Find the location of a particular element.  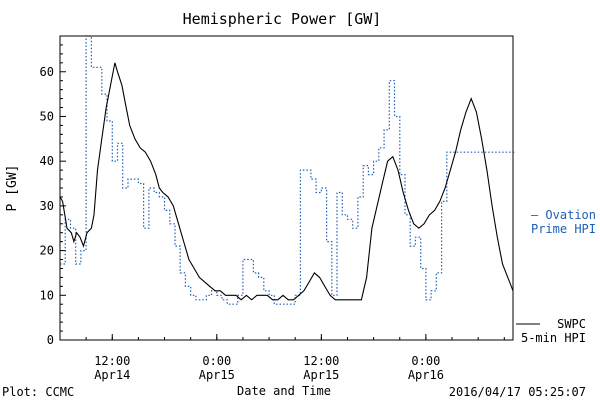

footer-right: 2016/04/17 05:25:07 is located at coordinates (517, 392).